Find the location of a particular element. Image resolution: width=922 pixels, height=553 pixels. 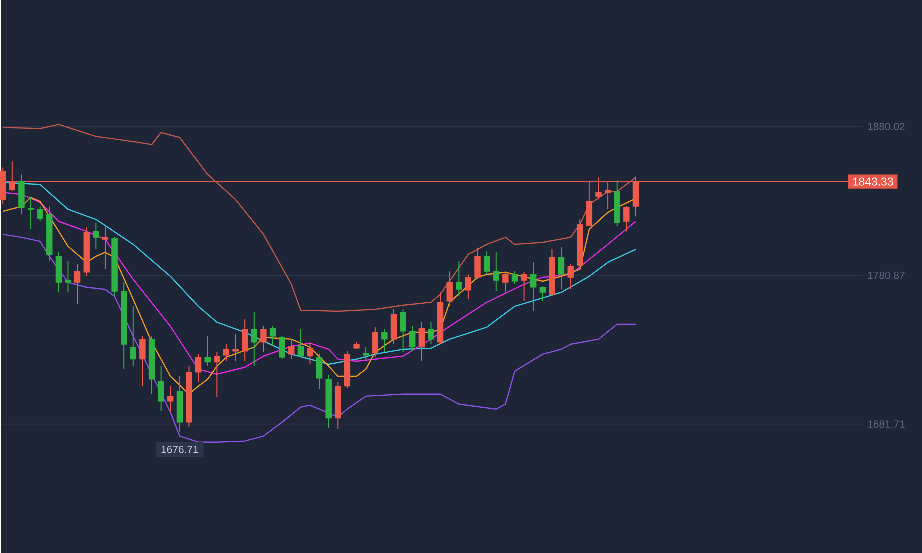

y-tick-label: 1780.87 is located at coordinates (886, 276).